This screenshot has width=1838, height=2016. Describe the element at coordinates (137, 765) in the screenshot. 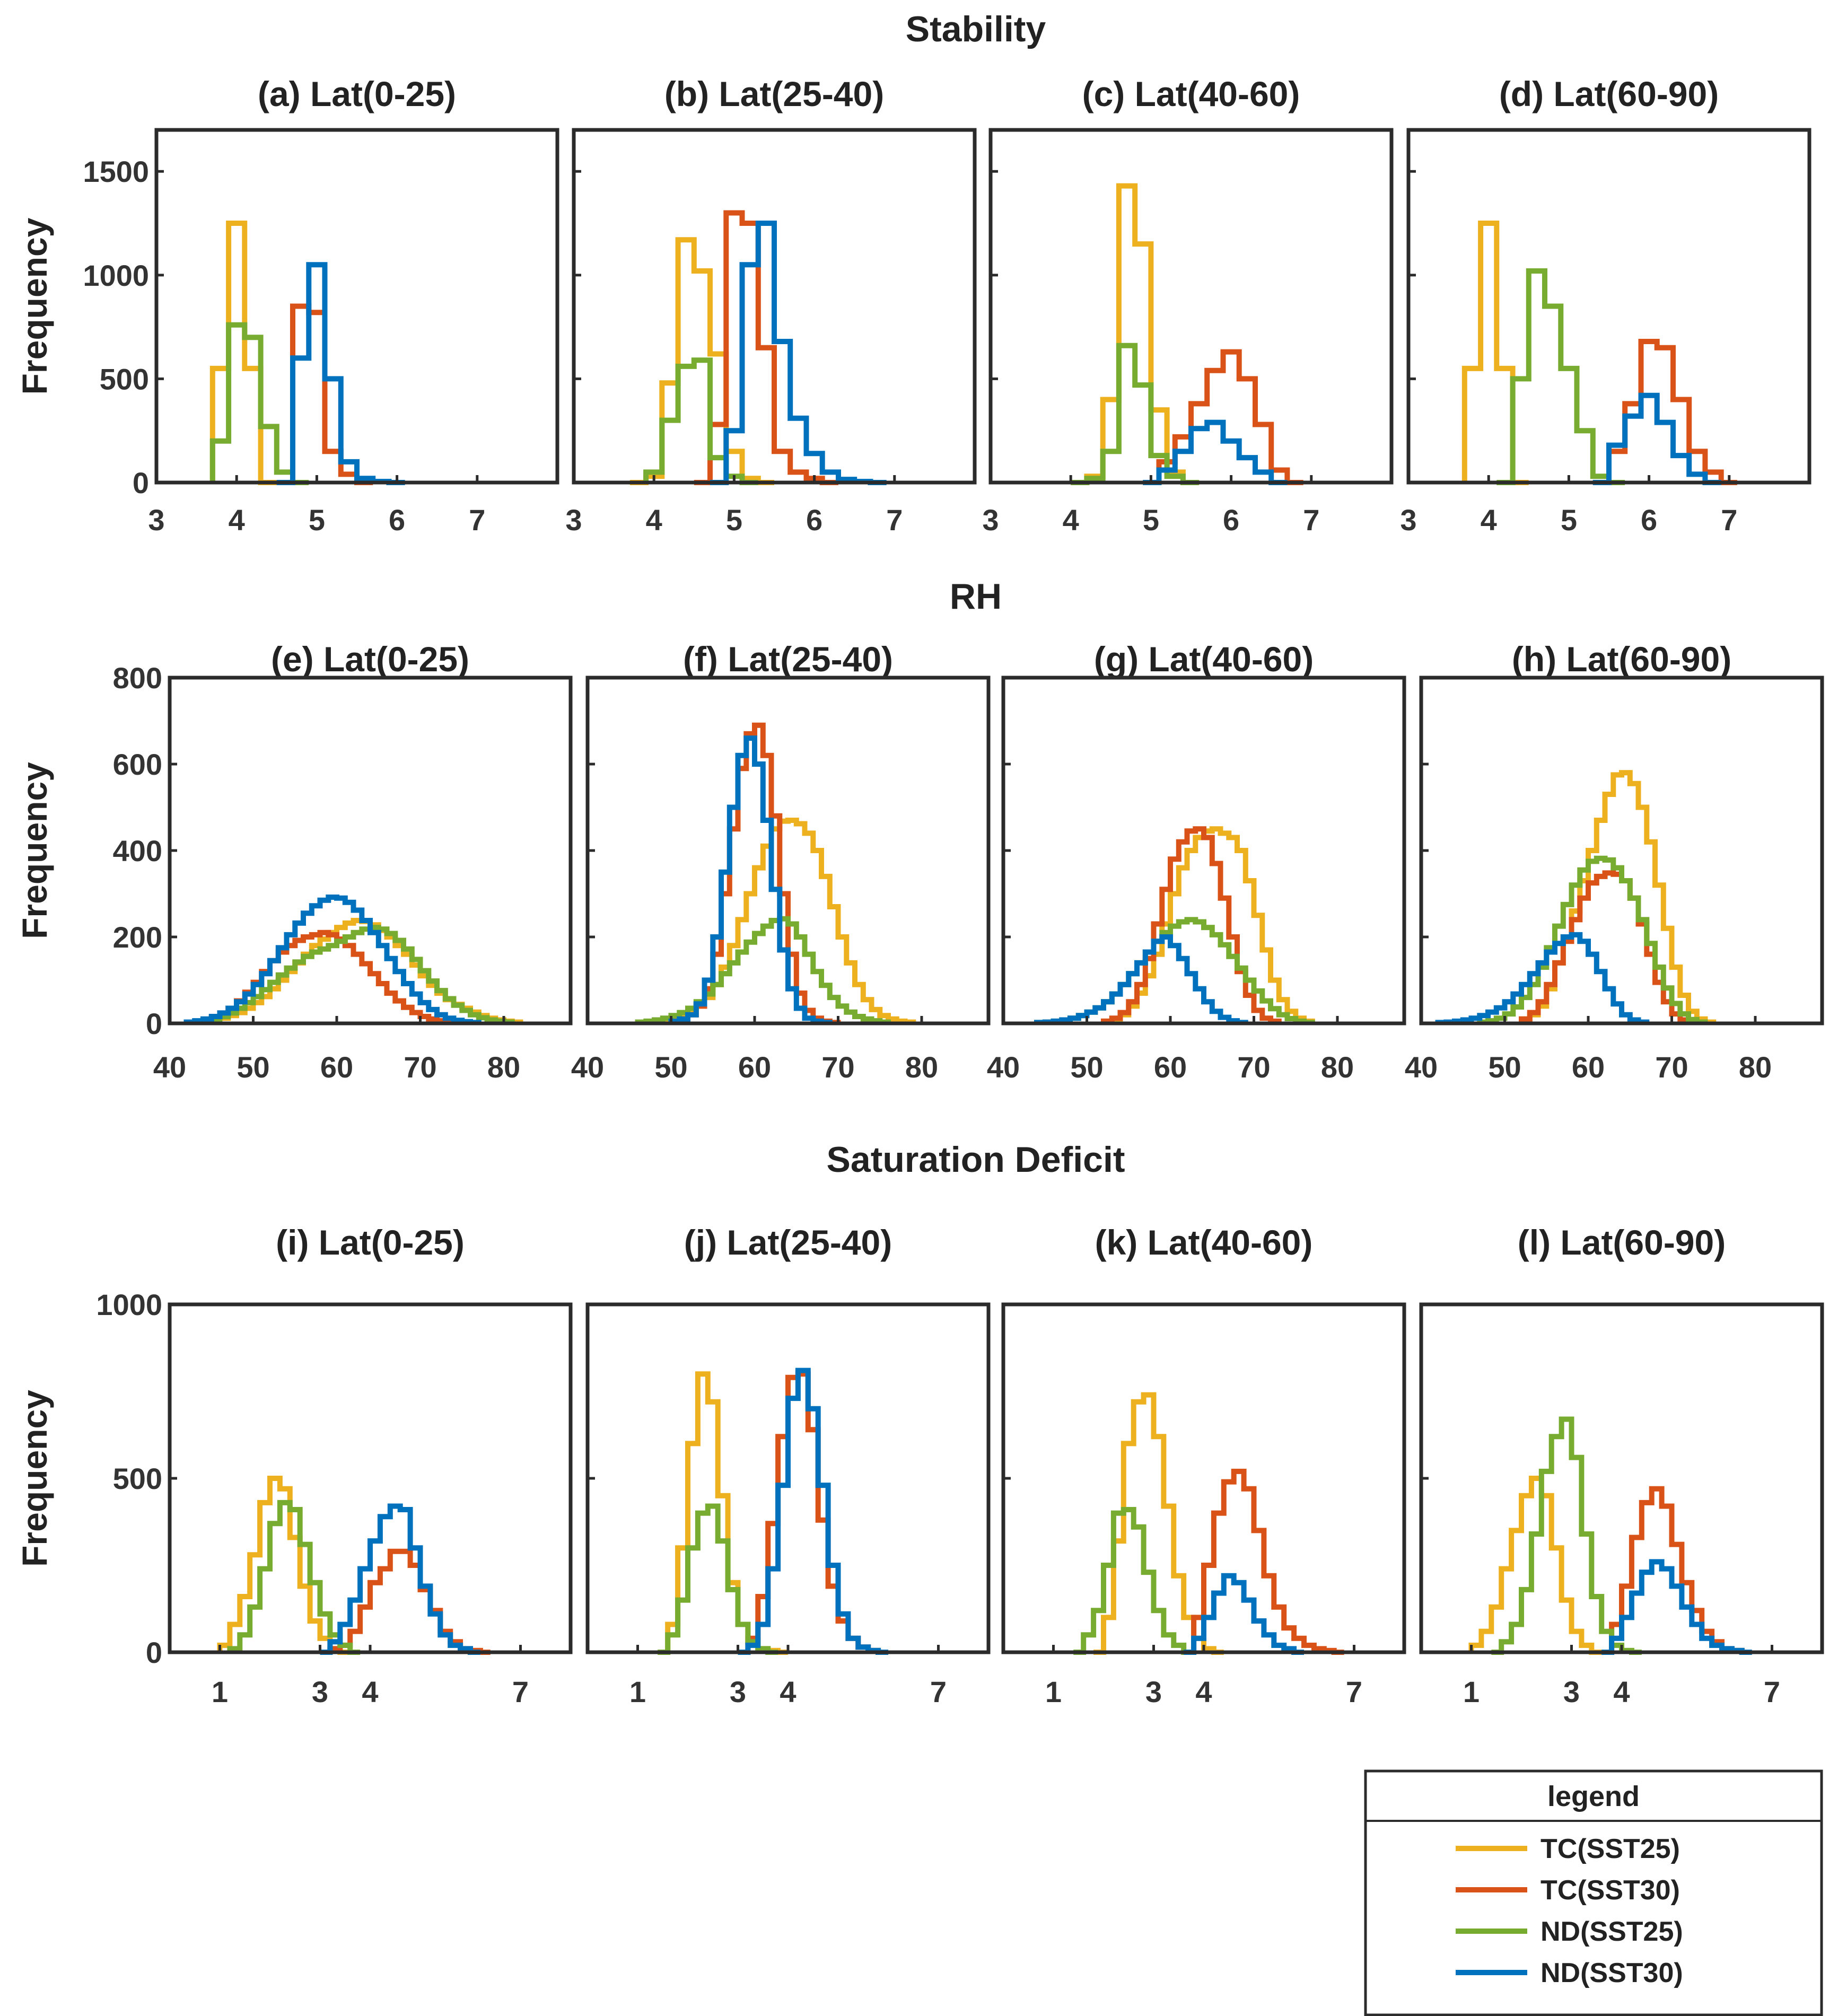

I see `y-tick-label: 600` at that location.